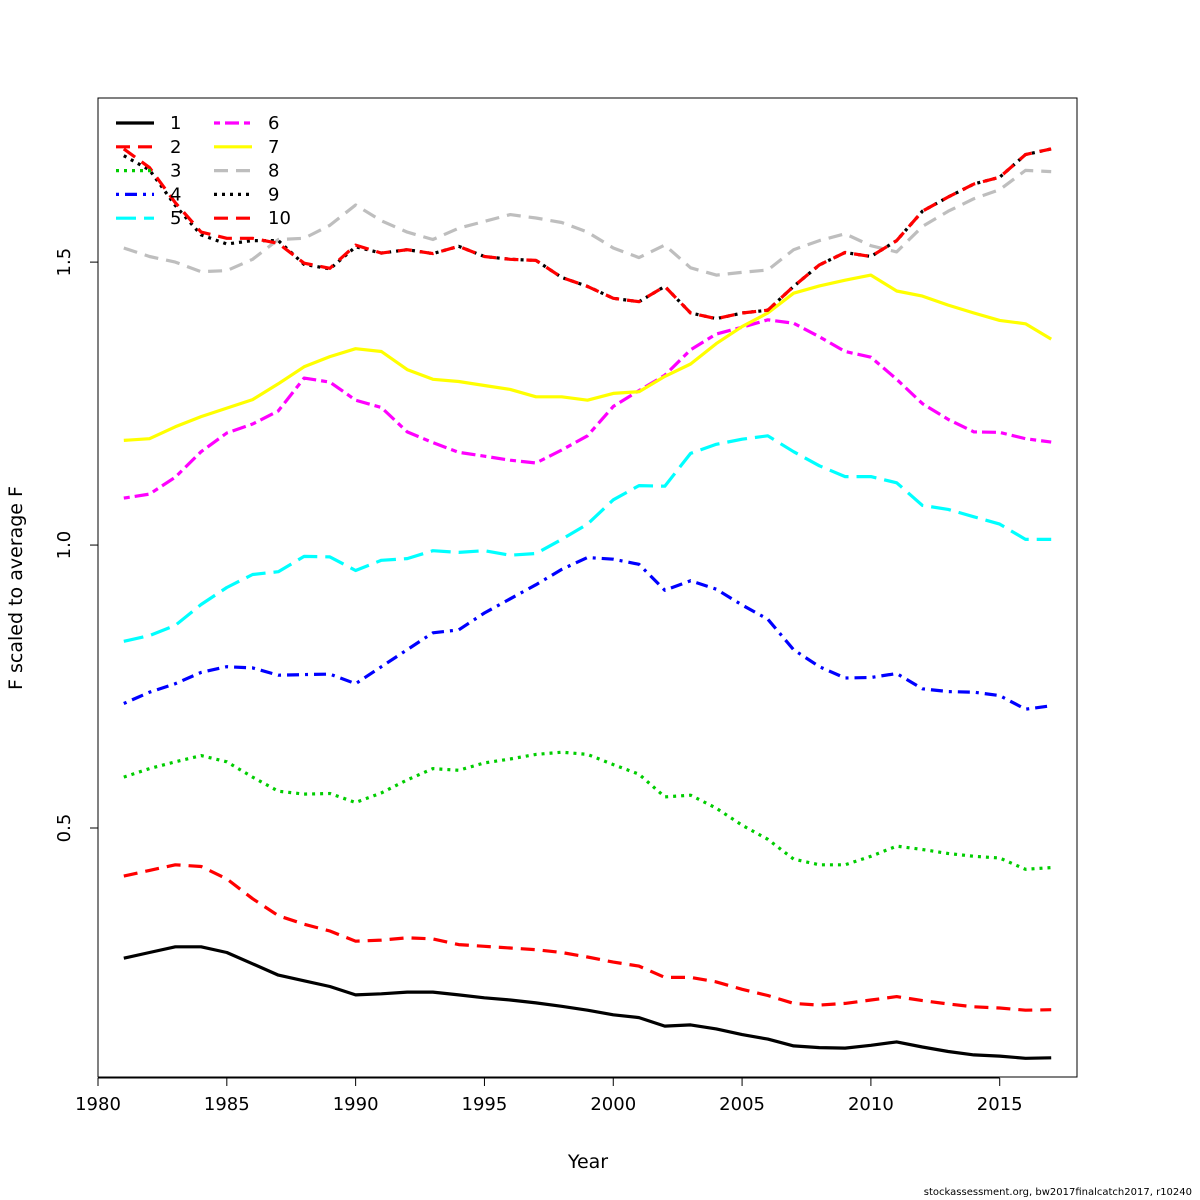 This screenshot has height=1200, width=1200. I want to click on x-tick-label: 2000, so click(613, 1104).